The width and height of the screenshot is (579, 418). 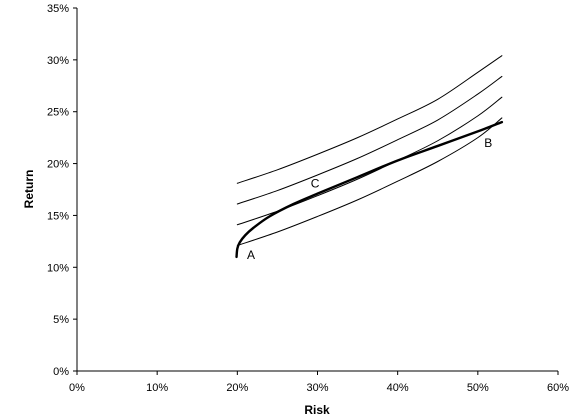 I want to click on point-label-c: C, so click(x=315, y=183).